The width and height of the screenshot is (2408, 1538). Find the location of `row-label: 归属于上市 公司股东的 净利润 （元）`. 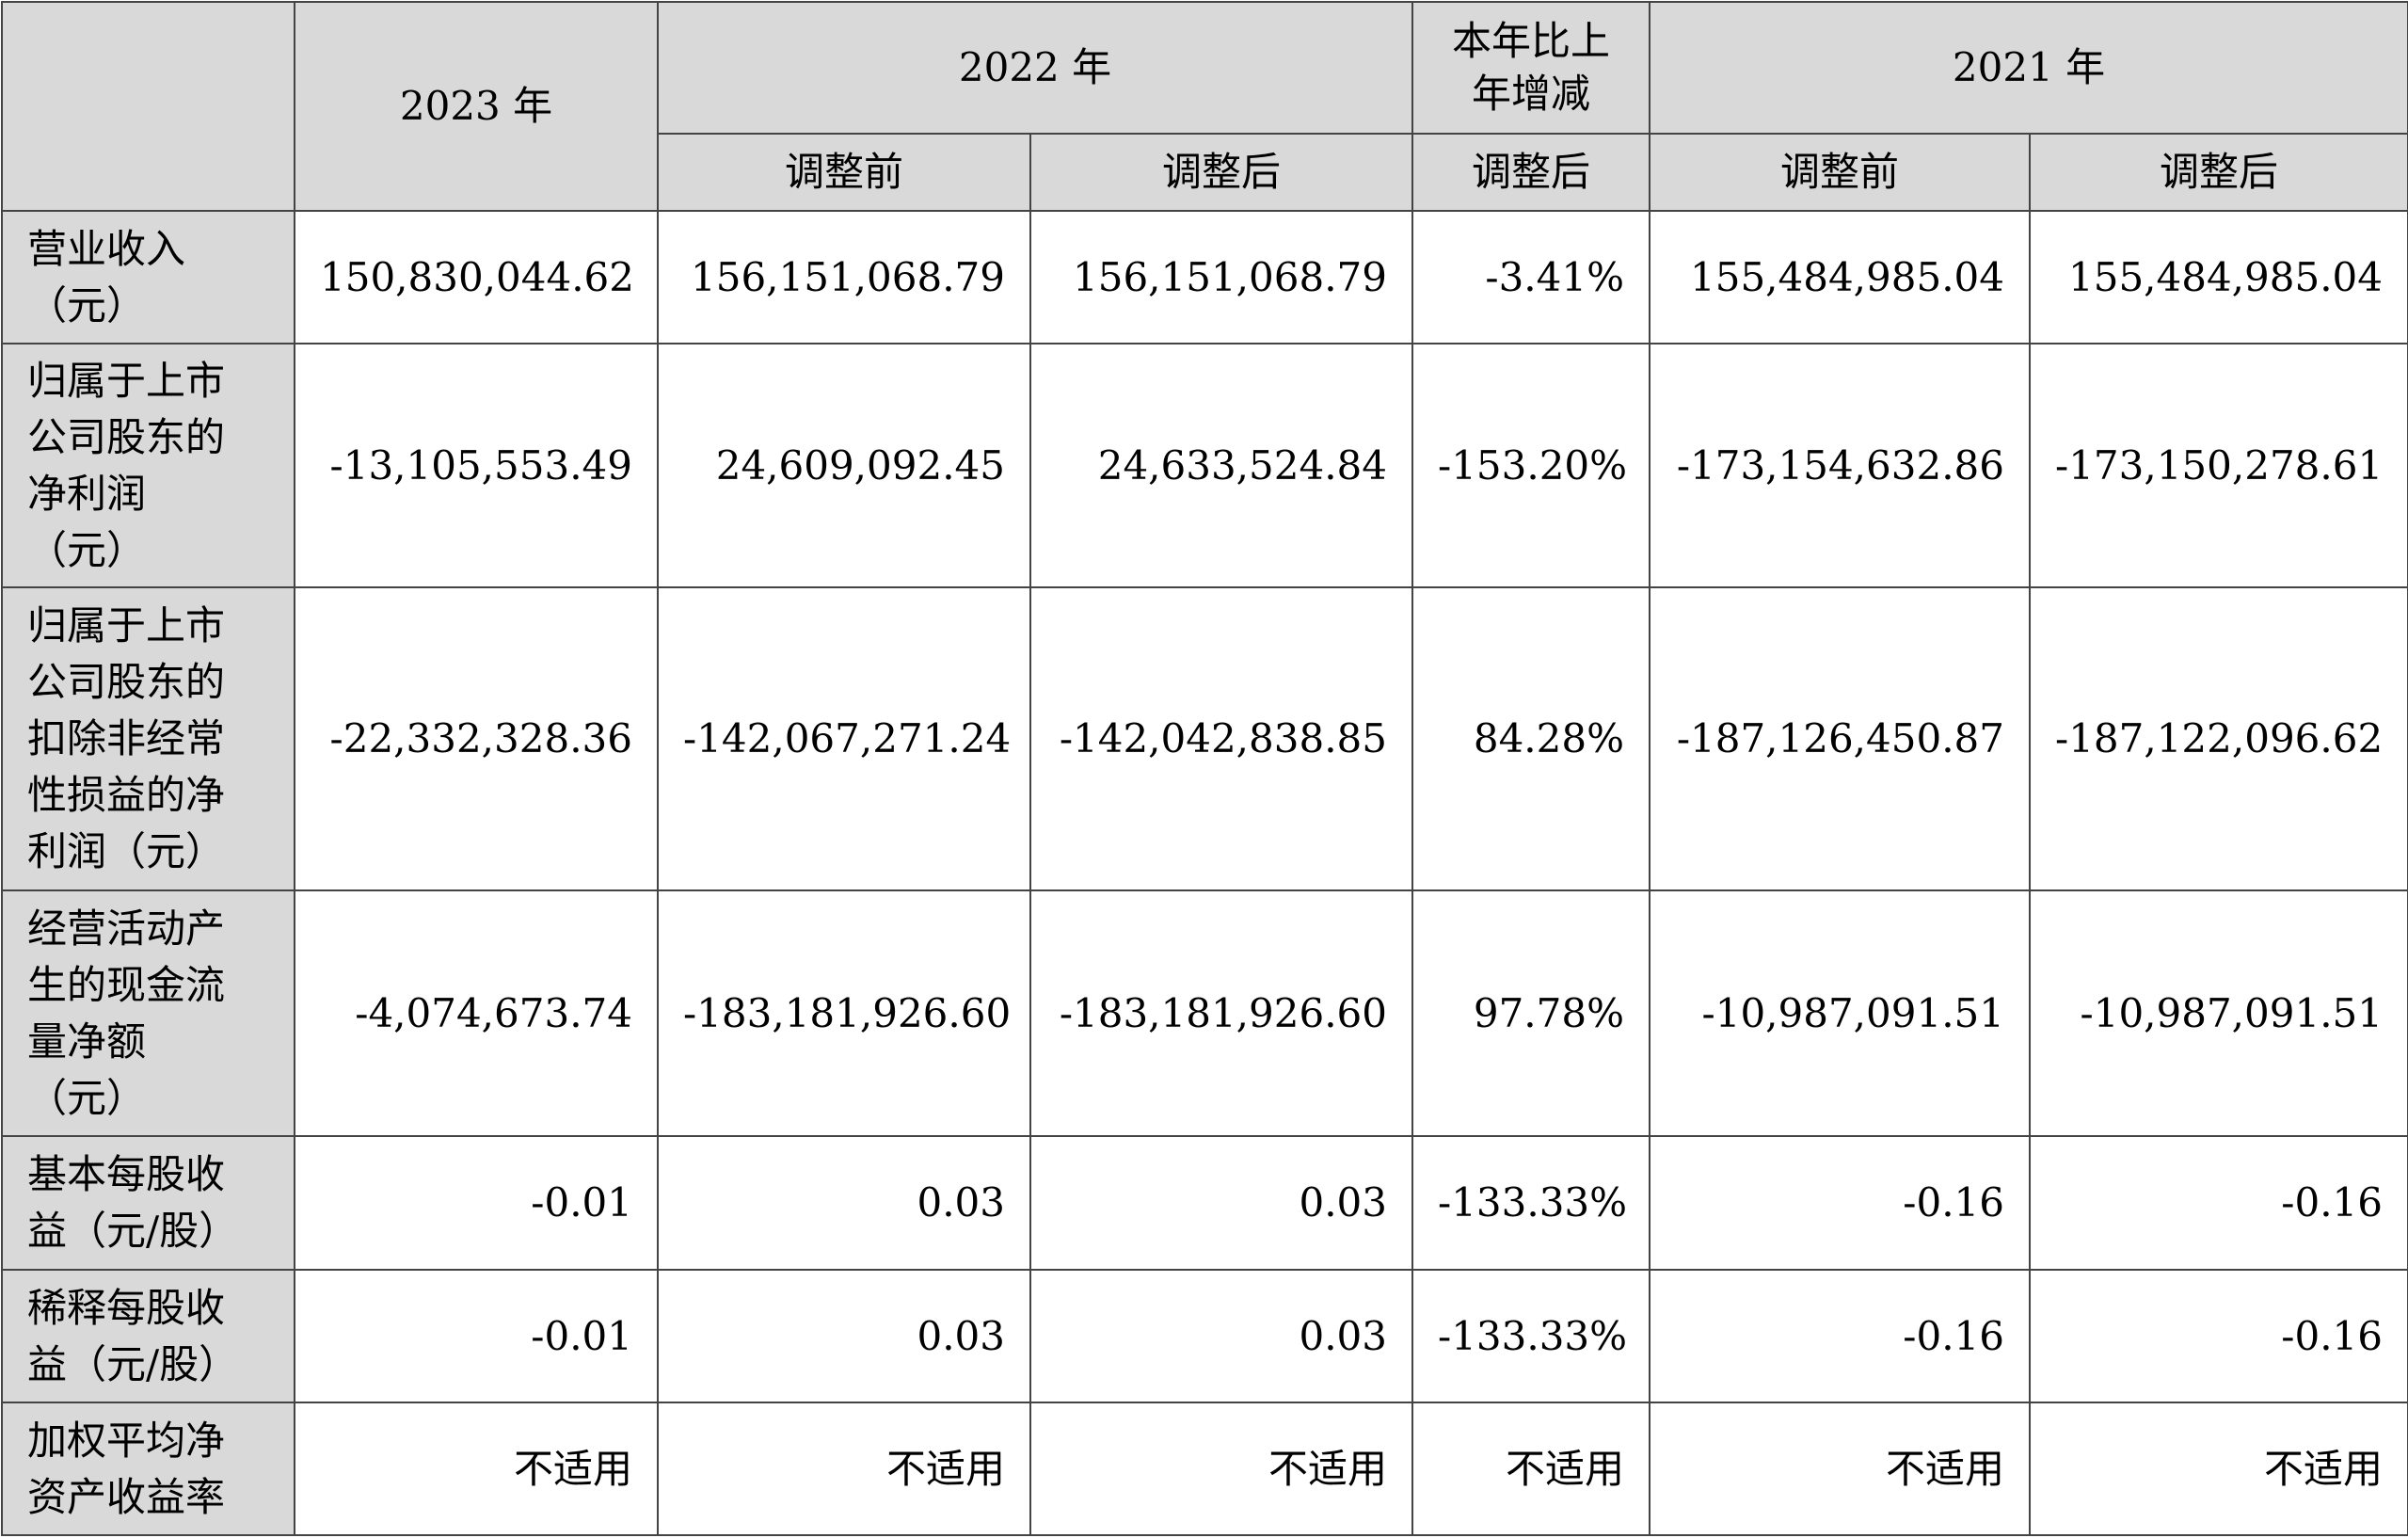

row-label: 归属于上市 公司股东的 净利润 （元） is located at coordinates (148, 465).